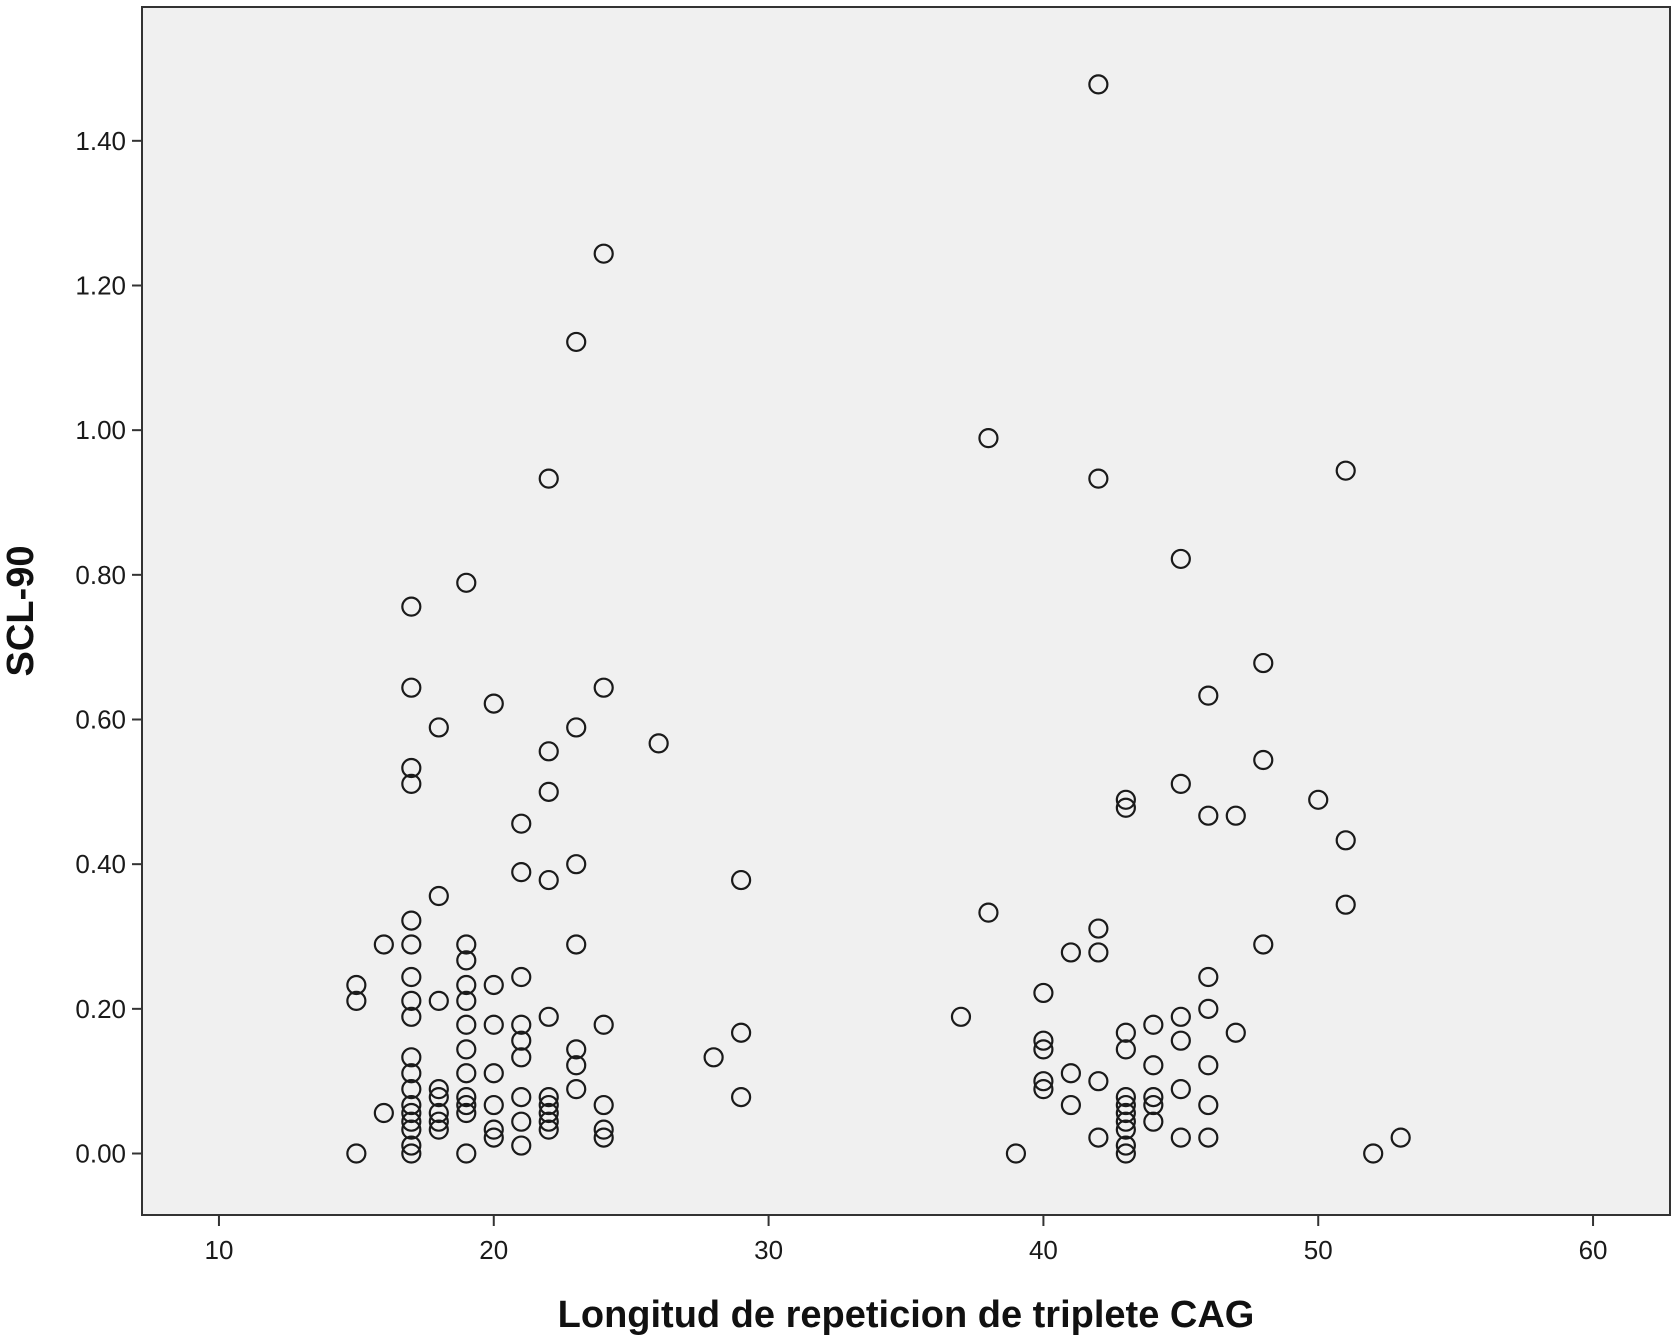 The width and height of the screenshot is (1675, 1341). Describe the element at coordinates (100, 1154) in the screenshot. I see `y-tick-label: 0.00` at that location.